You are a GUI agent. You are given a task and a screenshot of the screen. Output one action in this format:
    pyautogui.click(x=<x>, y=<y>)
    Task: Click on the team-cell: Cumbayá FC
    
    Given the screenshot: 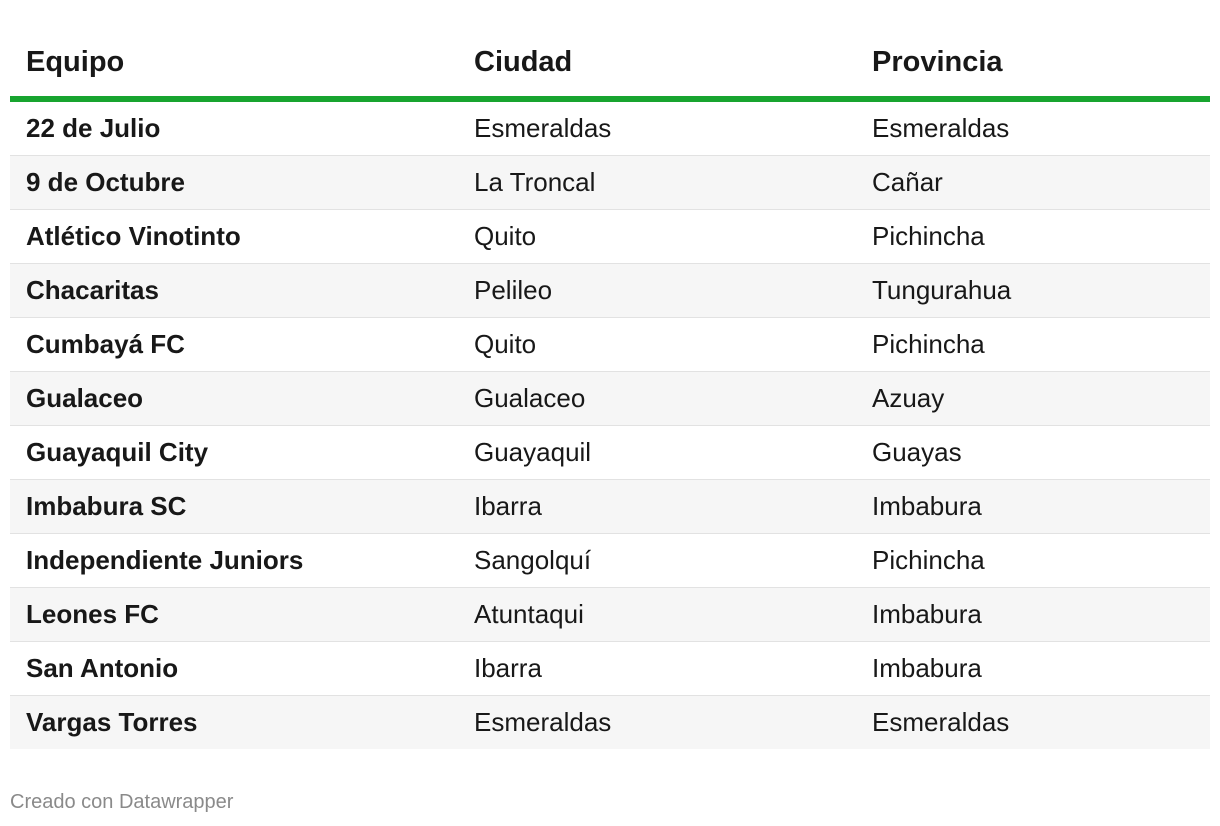 What is the action you would take?
    pyautogui.click(x=234, y=344)
    